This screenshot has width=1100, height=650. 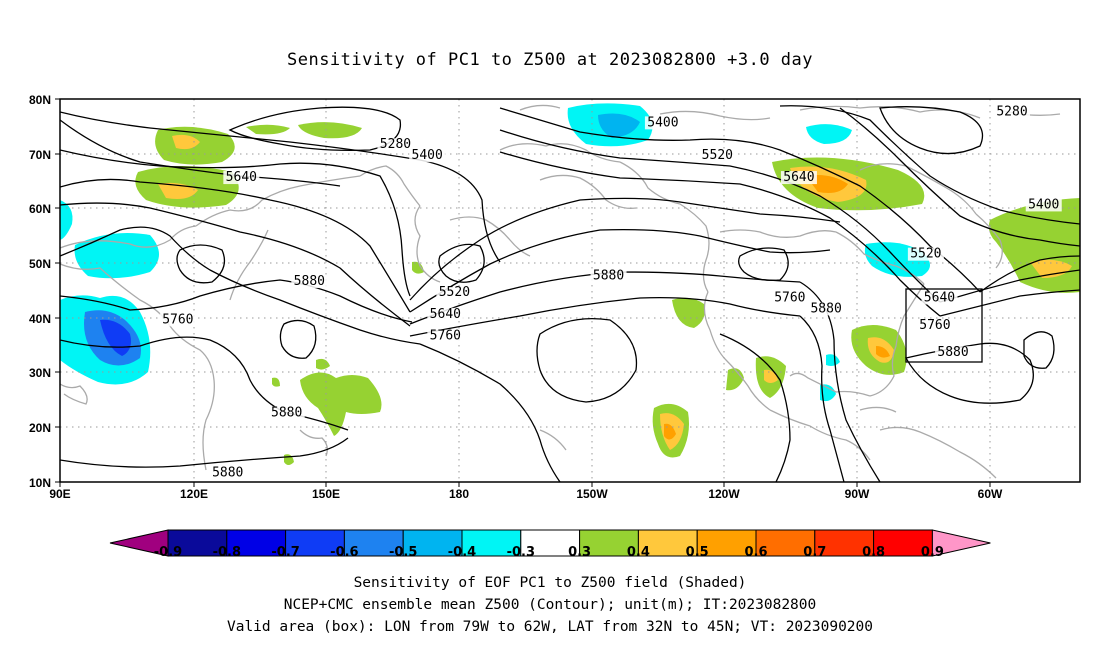 I want to click on valid-area-box, so click(x=944, y=325).